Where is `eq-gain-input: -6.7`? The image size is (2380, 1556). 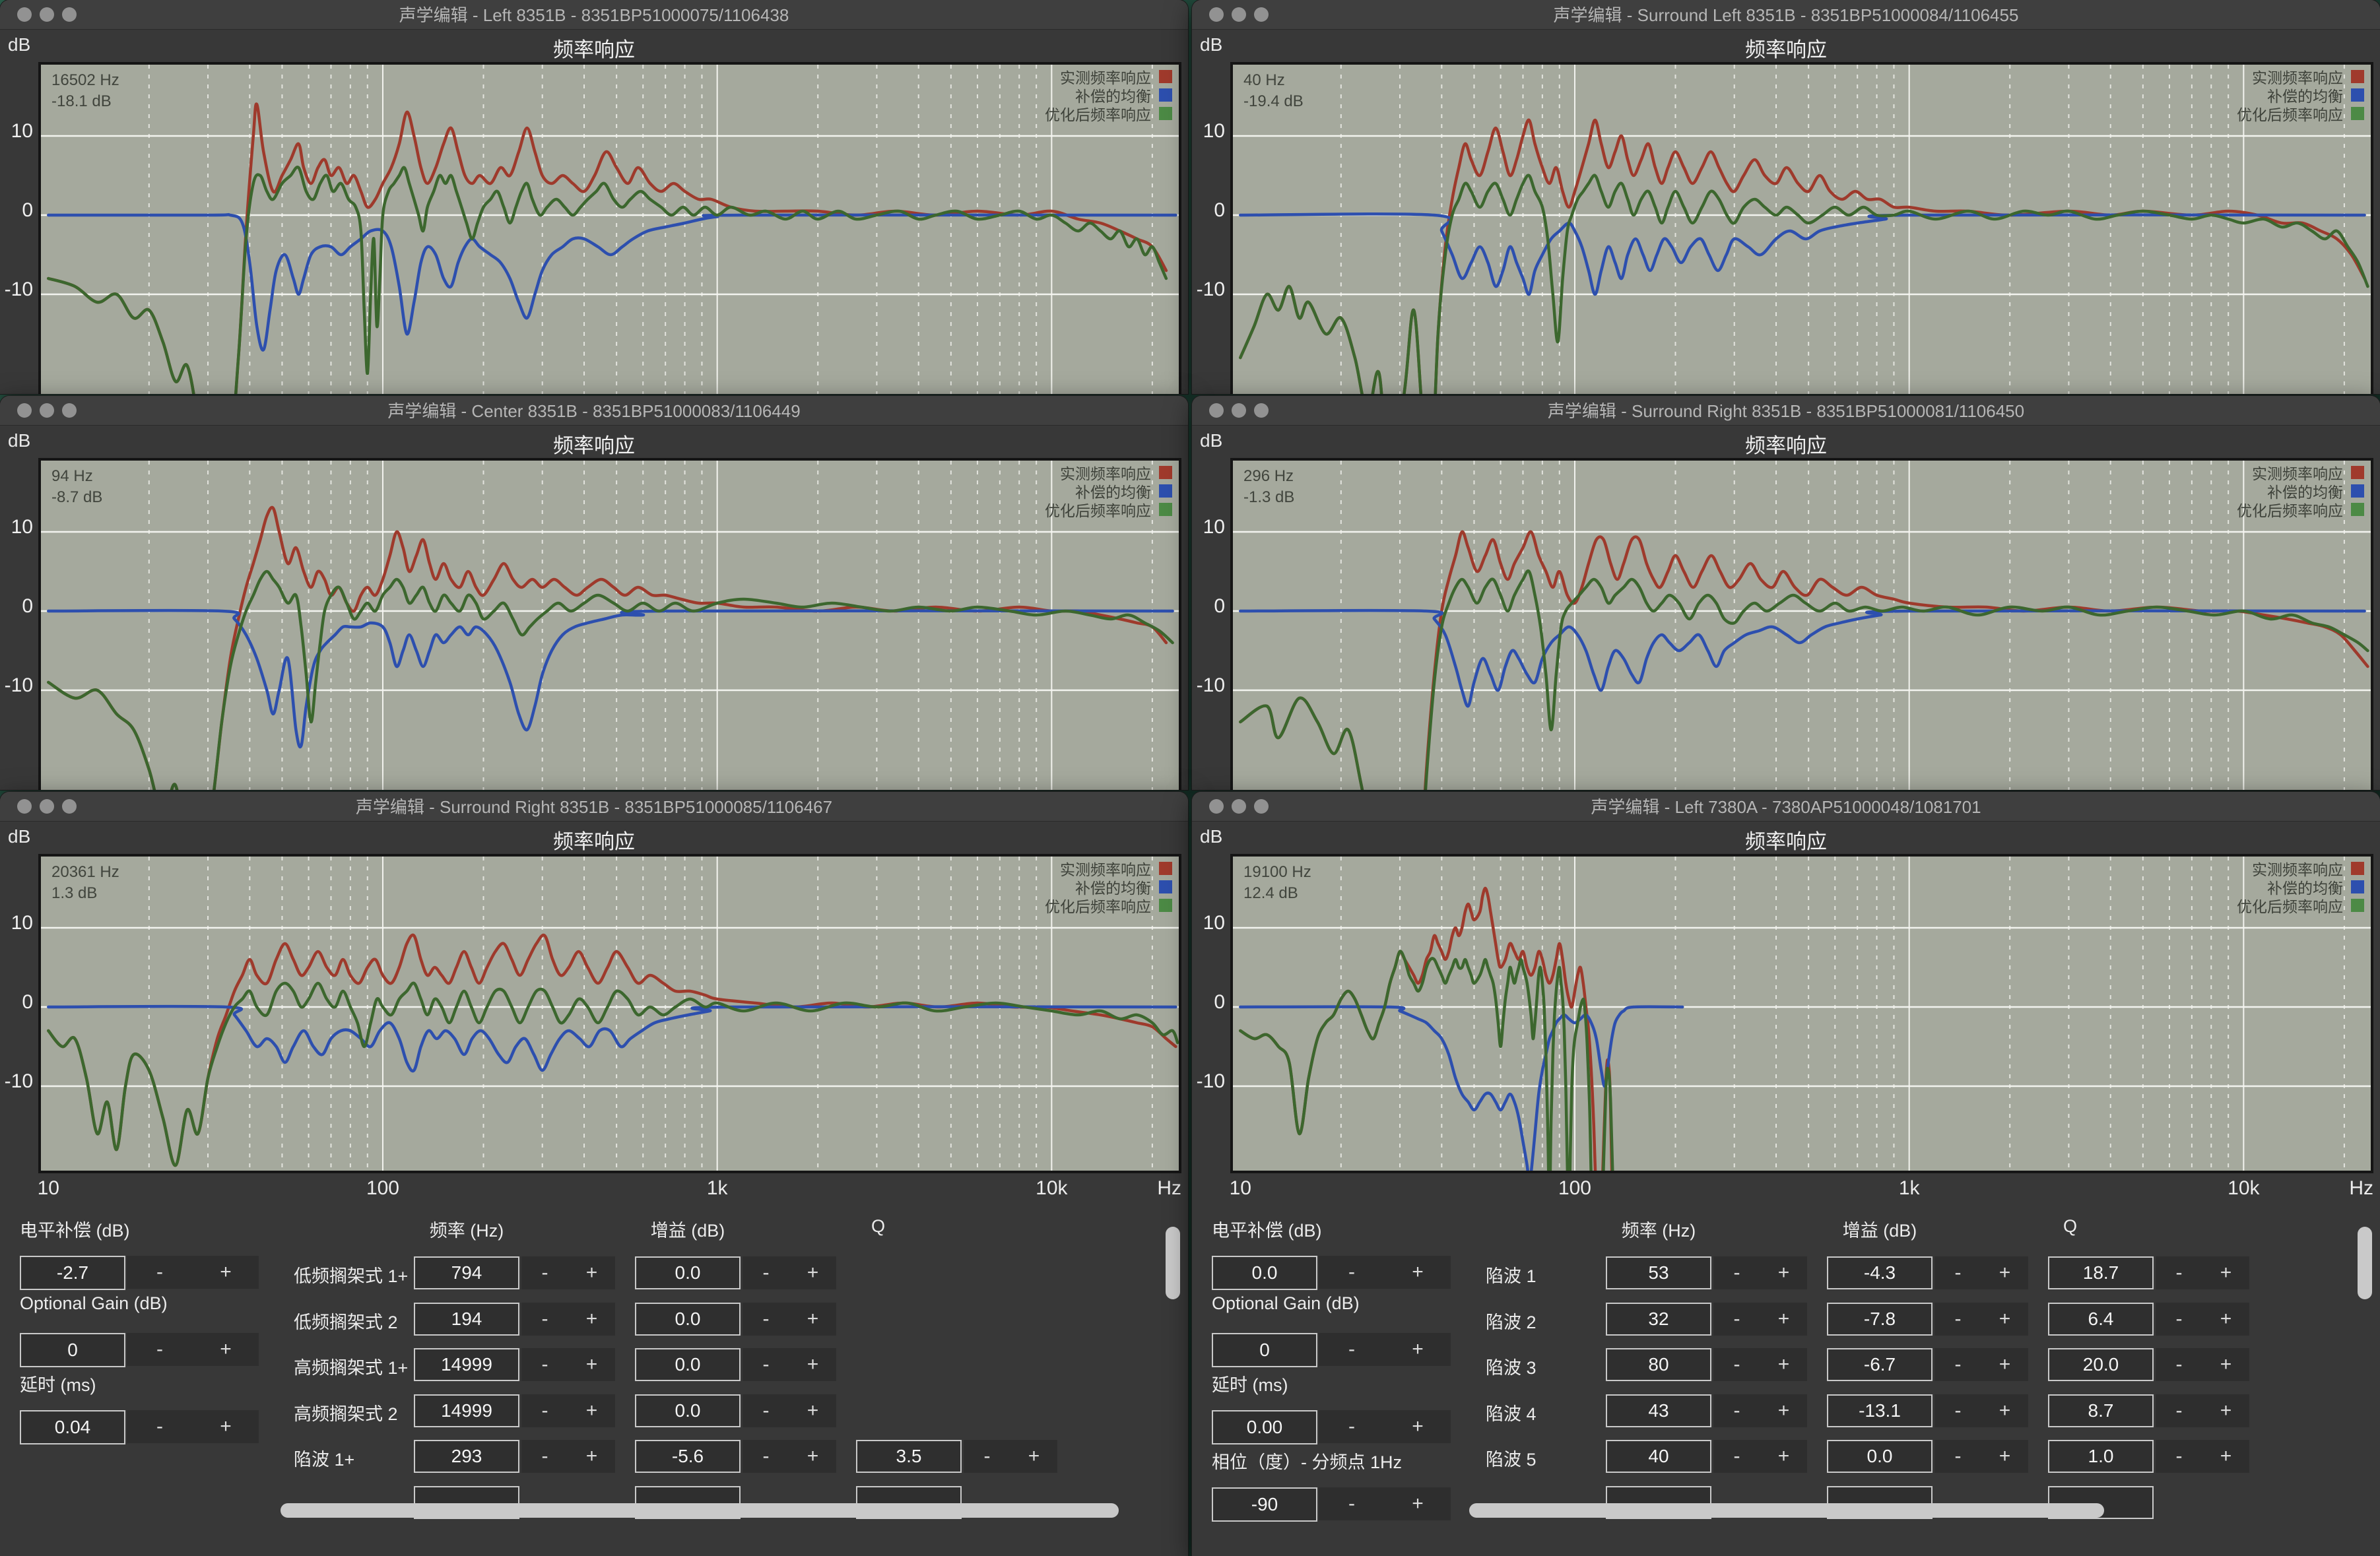
eq-gain-input: -6.7 is located at coordinates (1880, 1364).